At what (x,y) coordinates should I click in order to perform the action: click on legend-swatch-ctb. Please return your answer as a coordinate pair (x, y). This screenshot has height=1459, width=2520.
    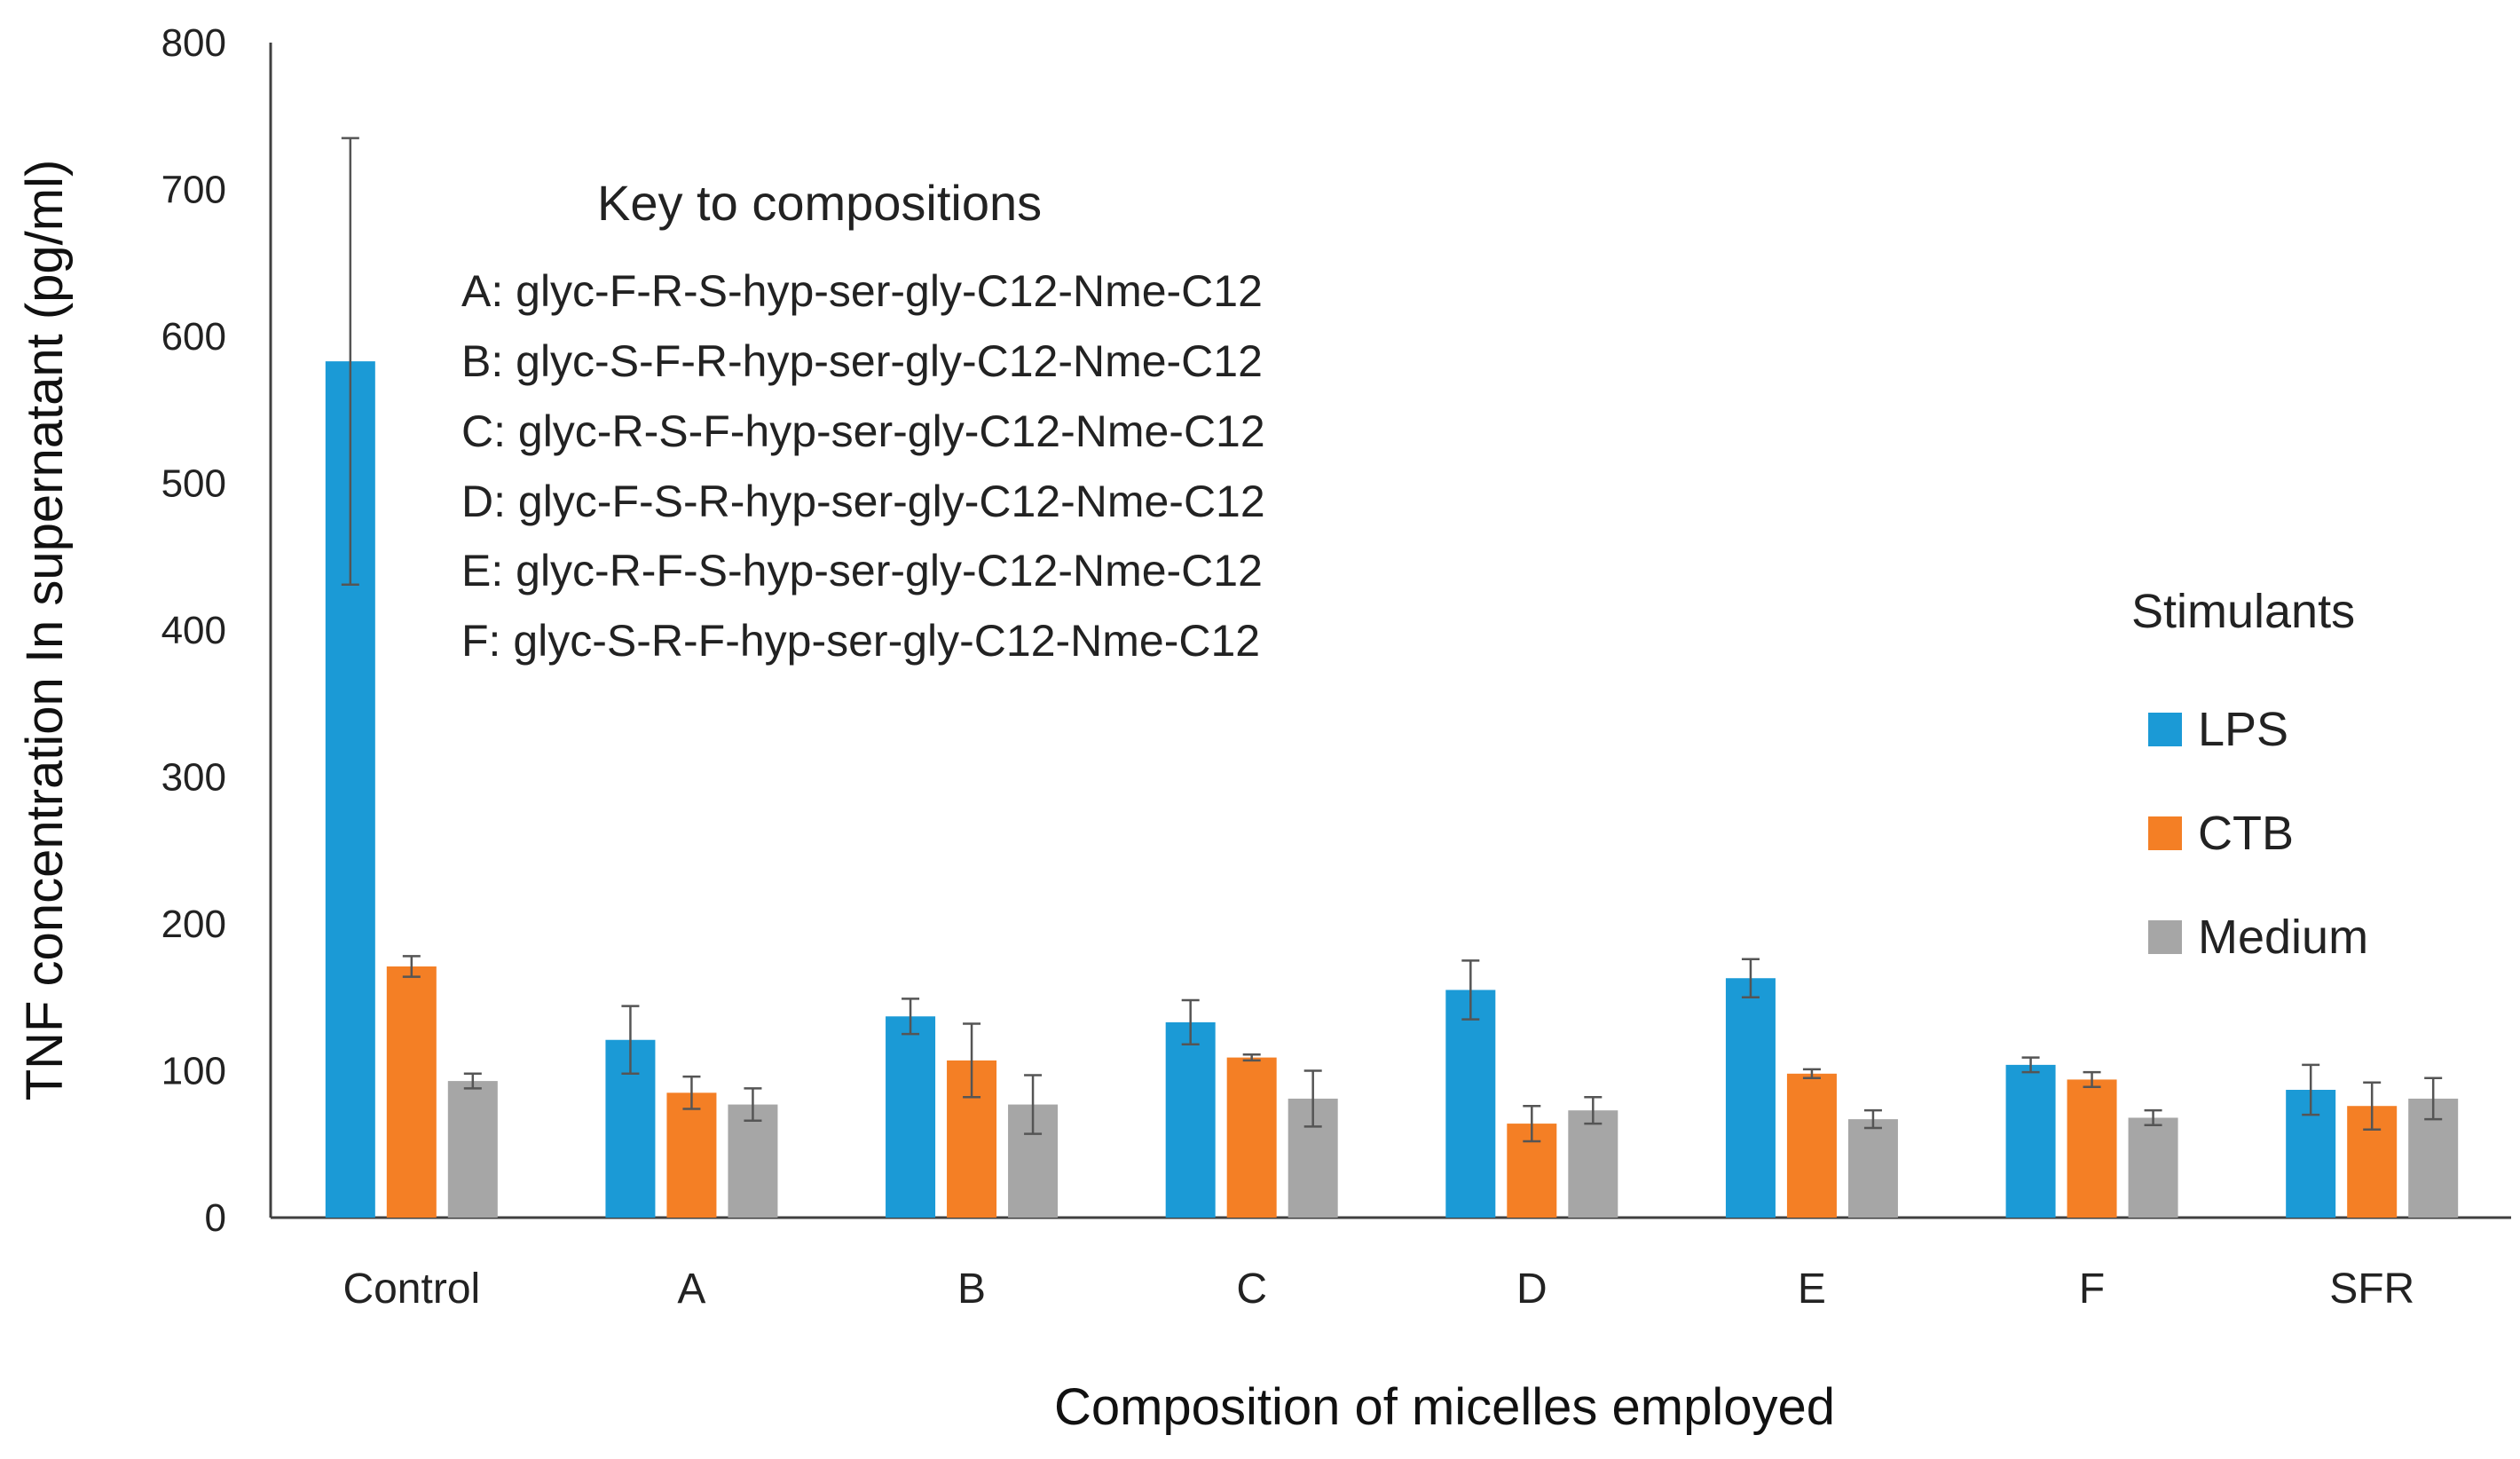
    Looking at the image, I should click on (2165, 833).